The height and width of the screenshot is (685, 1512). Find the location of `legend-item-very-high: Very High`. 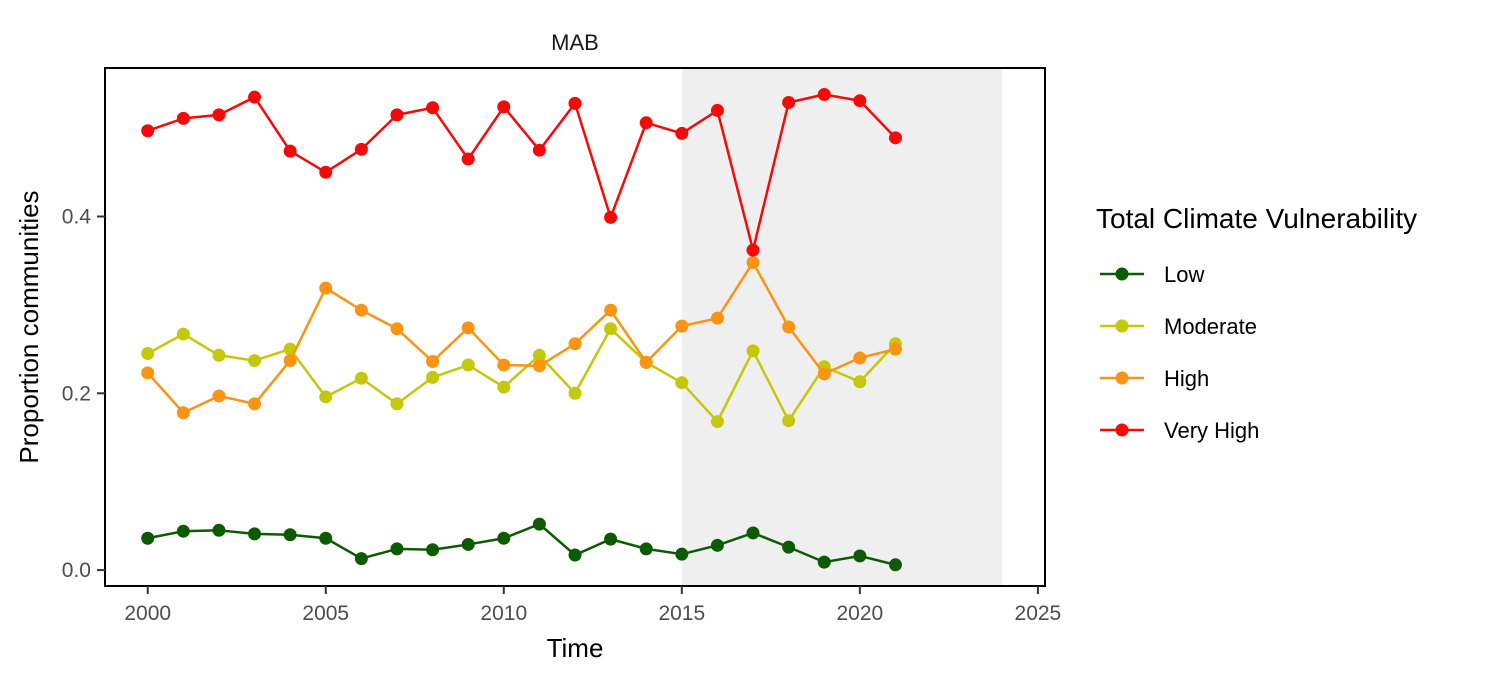

legend-item-very-high: Very High is located at coordinates (1179, 430).